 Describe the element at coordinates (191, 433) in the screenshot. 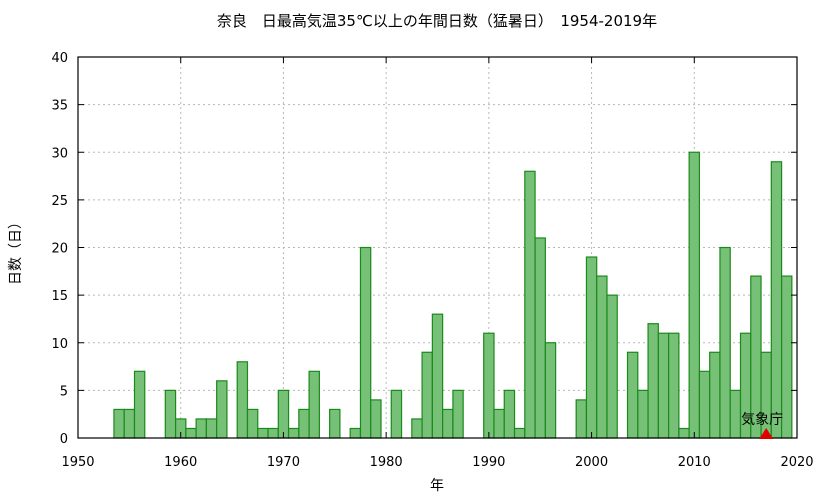

I see `bar-1961` at that location.